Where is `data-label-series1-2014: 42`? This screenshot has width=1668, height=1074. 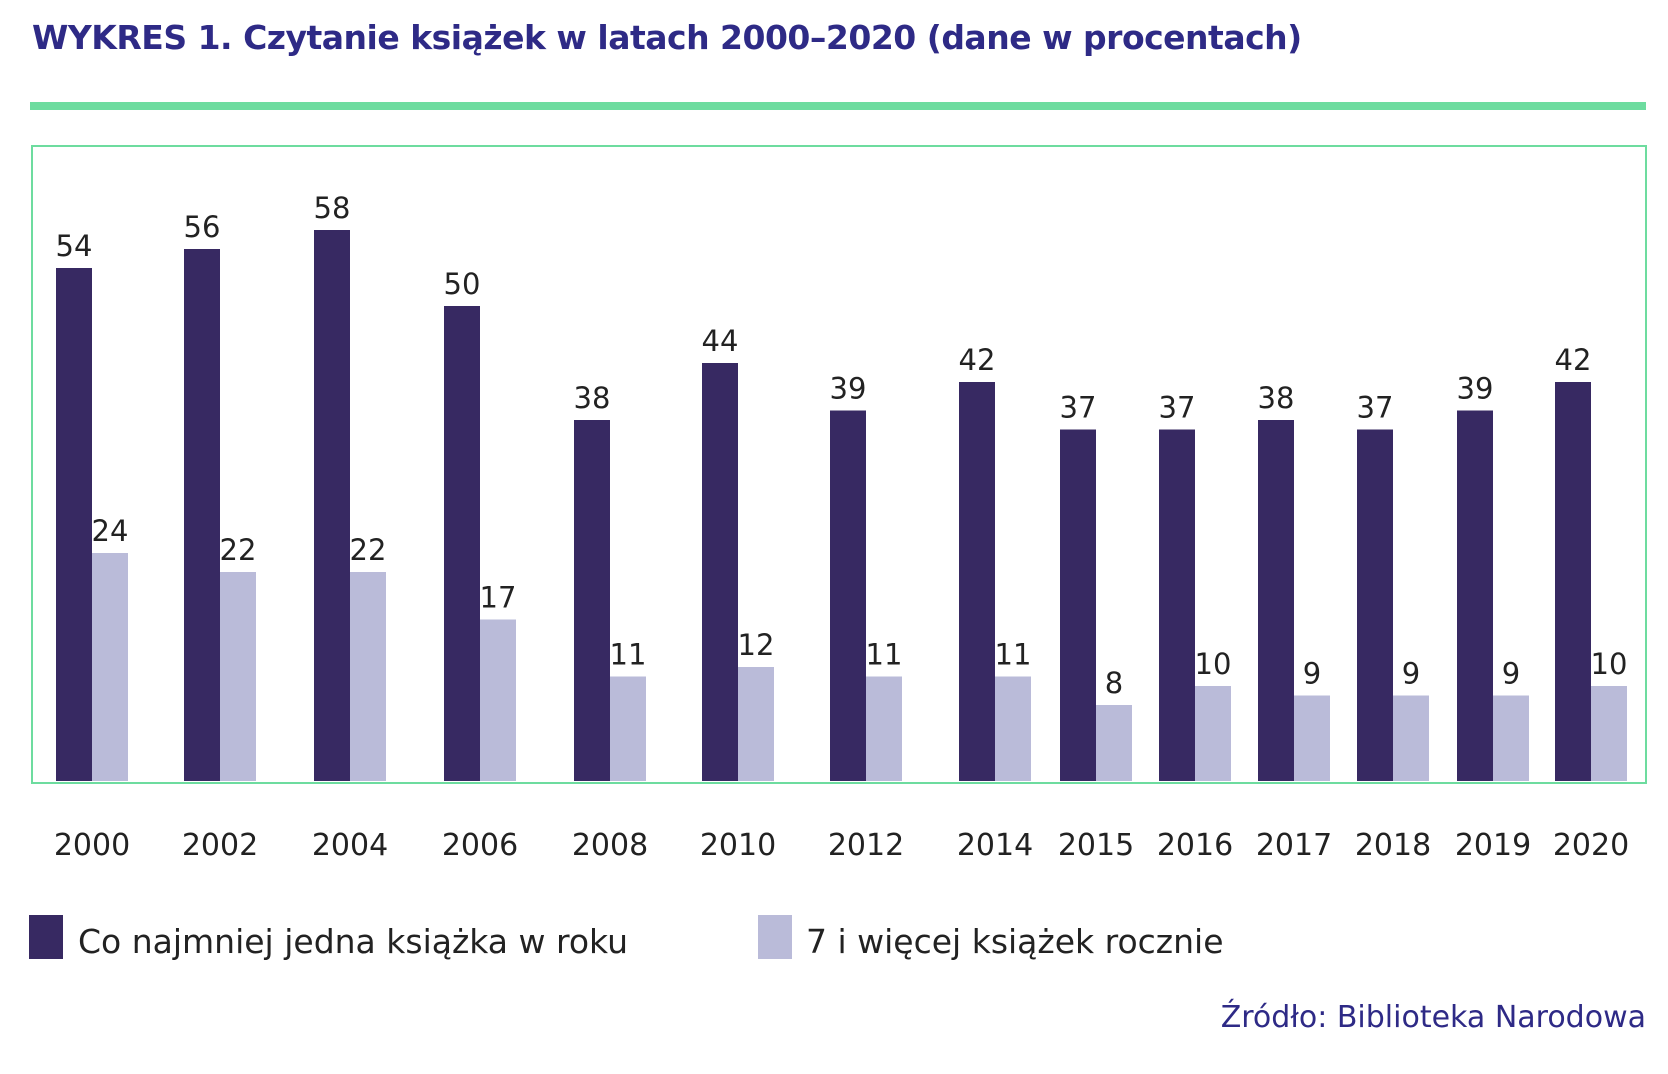
data-label-series1-2014: 42 is located at coordinates (977, 360).